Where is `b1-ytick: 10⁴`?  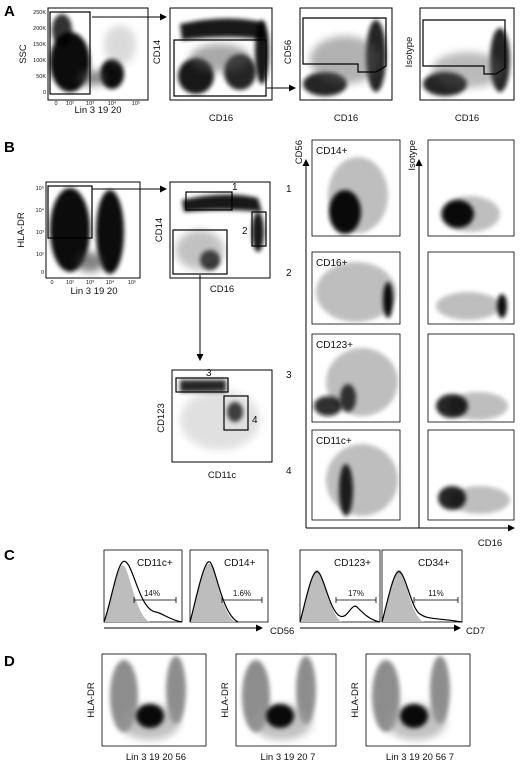 b1-ytick: 10⁴ is located at coordinates (40, 210).